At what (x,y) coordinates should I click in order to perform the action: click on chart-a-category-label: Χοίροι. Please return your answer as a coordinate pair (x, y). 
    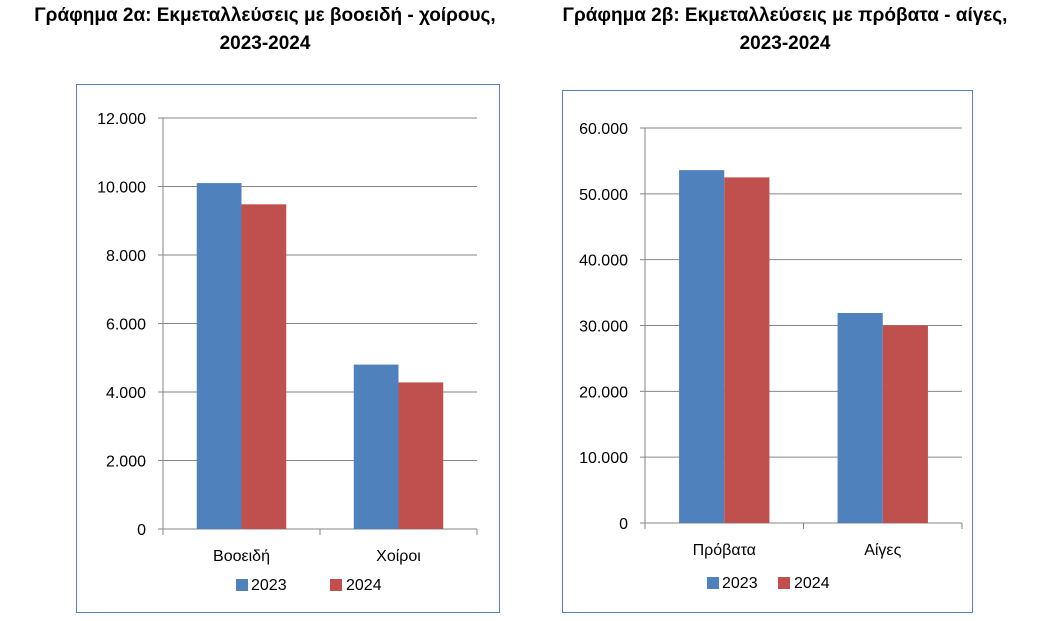
    Looking at the image, I should click on (398, 556).